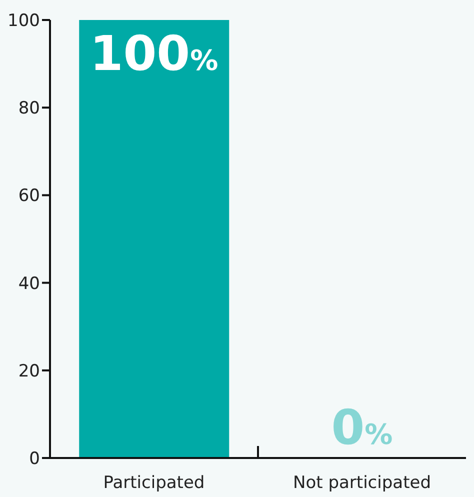 The width and height of the screenshot is (474, 497). Describe the element at coordinates (154, 483) in the screenshot. I see `x-tick-label: Participated` at that location.